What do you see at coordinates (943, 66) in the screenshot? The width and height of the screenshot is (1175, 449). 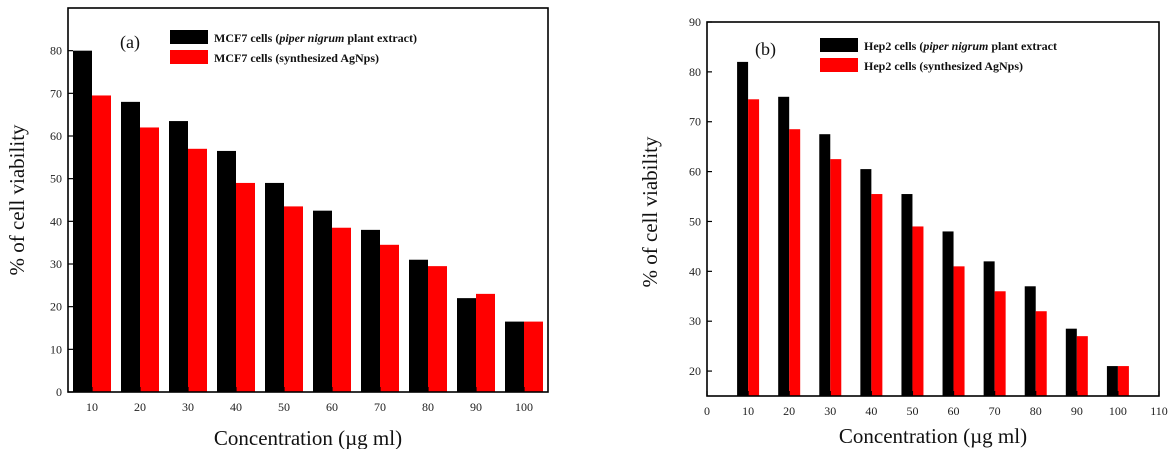 I see `legend-label: Hep2 cells (synthesized AgNps)` at bounding box center [943, 66].